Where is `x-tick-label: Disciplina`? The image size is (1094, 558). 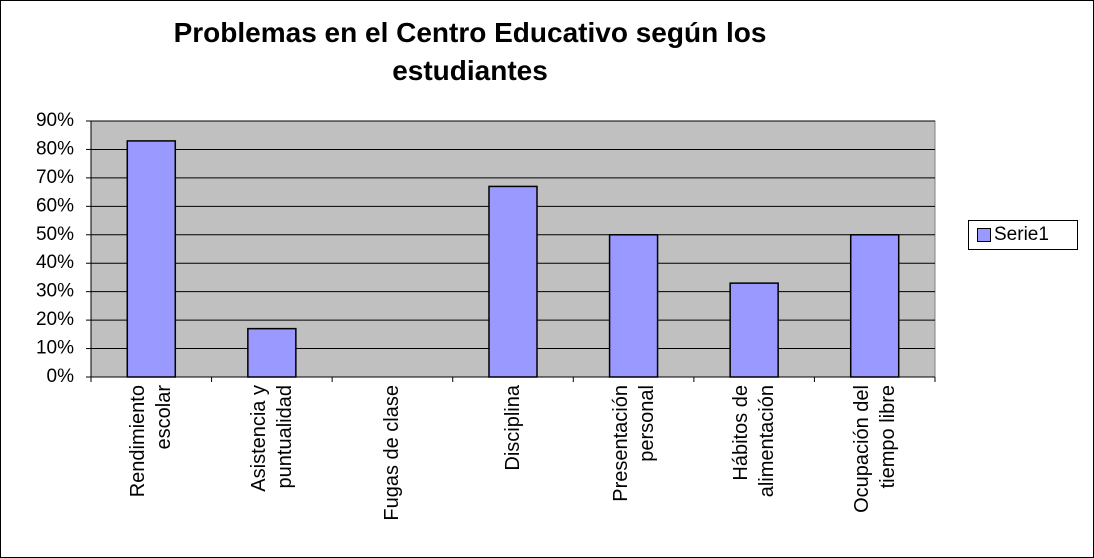
x-tick-label: Disciplina is located at coordinates (513, 428).